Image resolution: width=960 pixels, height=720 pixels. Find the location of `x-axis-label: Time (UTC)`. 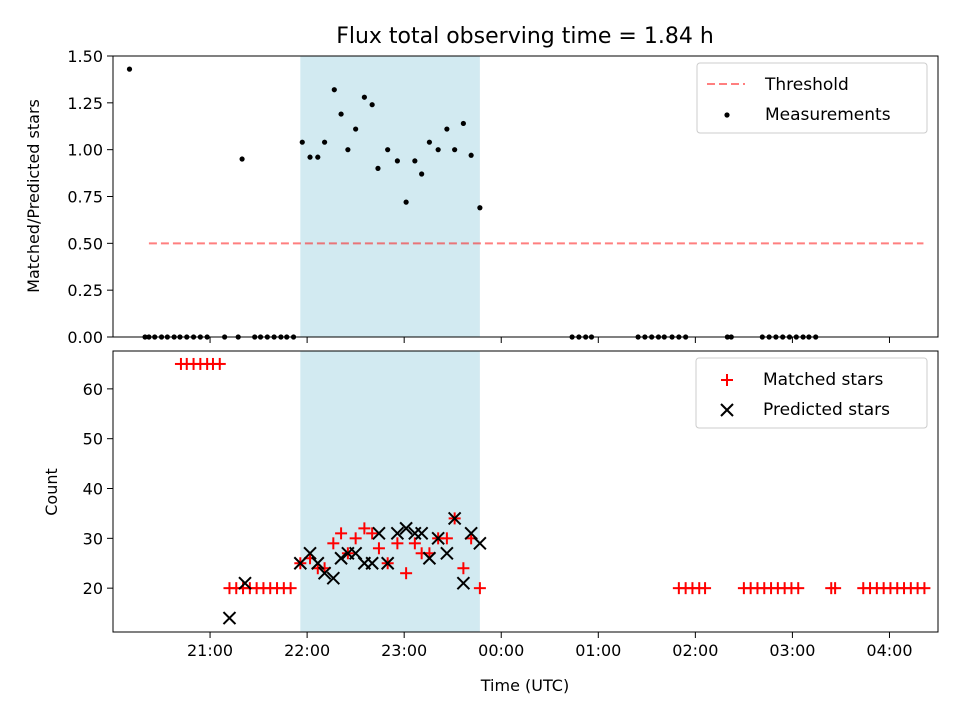

x-axis-label: Time (UTC) is located at coordinates (524, 685).